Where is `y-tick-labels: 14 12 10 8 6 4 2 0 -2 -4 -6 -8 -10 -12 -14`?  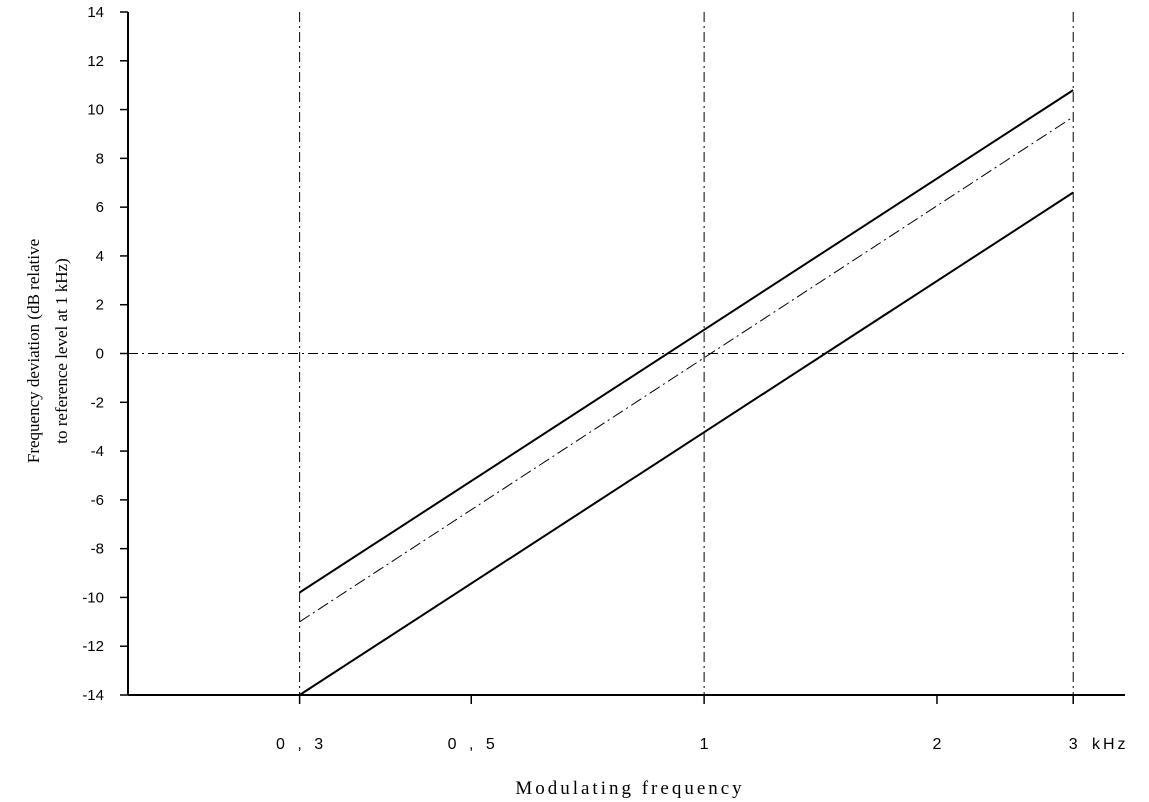 y-tick-labels: 14 12 10 8 6 4 2 0 -2 -4 -6 -8 -10 -12 -14 is located at coordinates (105, 354).